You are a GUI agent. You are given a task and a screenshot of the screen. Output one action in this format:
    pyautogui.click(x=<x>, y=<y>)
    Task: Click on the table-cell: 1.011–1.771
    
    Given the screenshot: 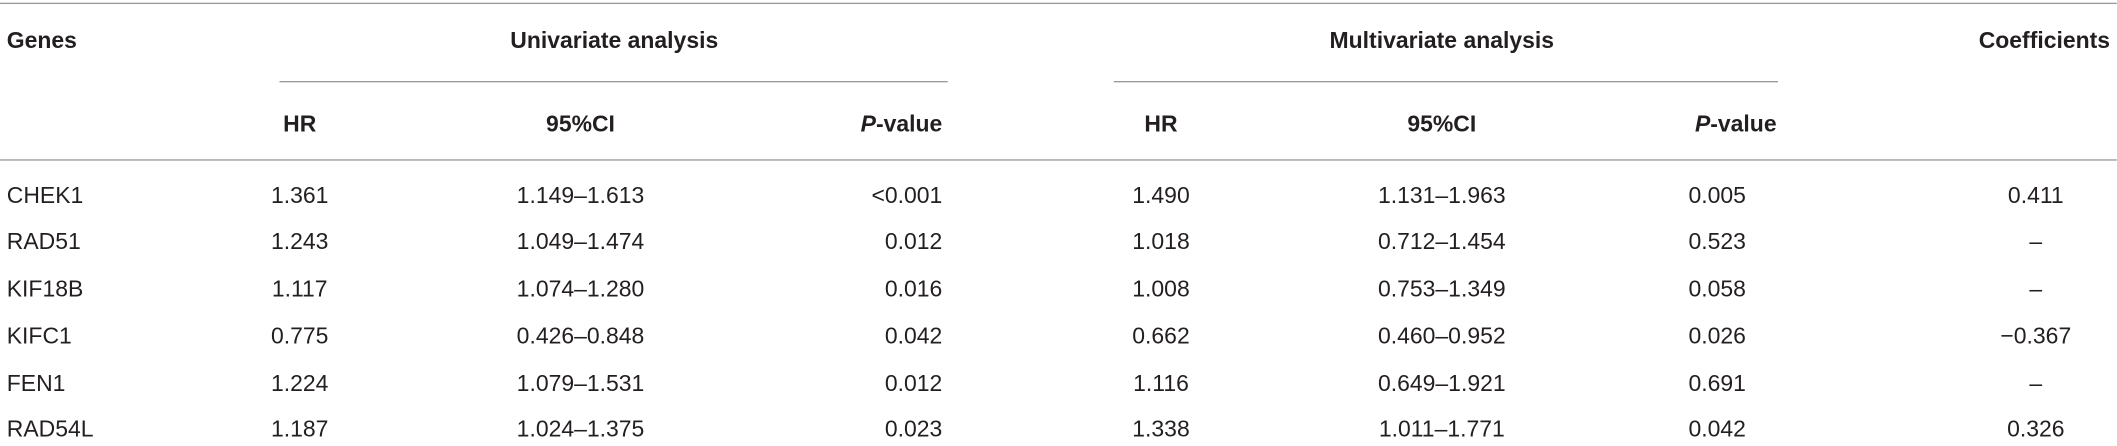 What is the action you would take?
    pyautogui.click(x=1441, y=429)
    